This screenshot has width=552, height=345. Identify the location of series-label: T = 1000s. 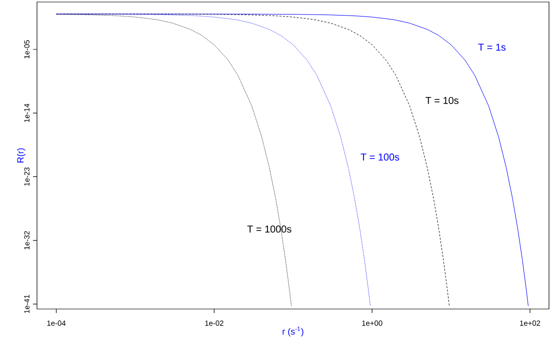
(269, 229).